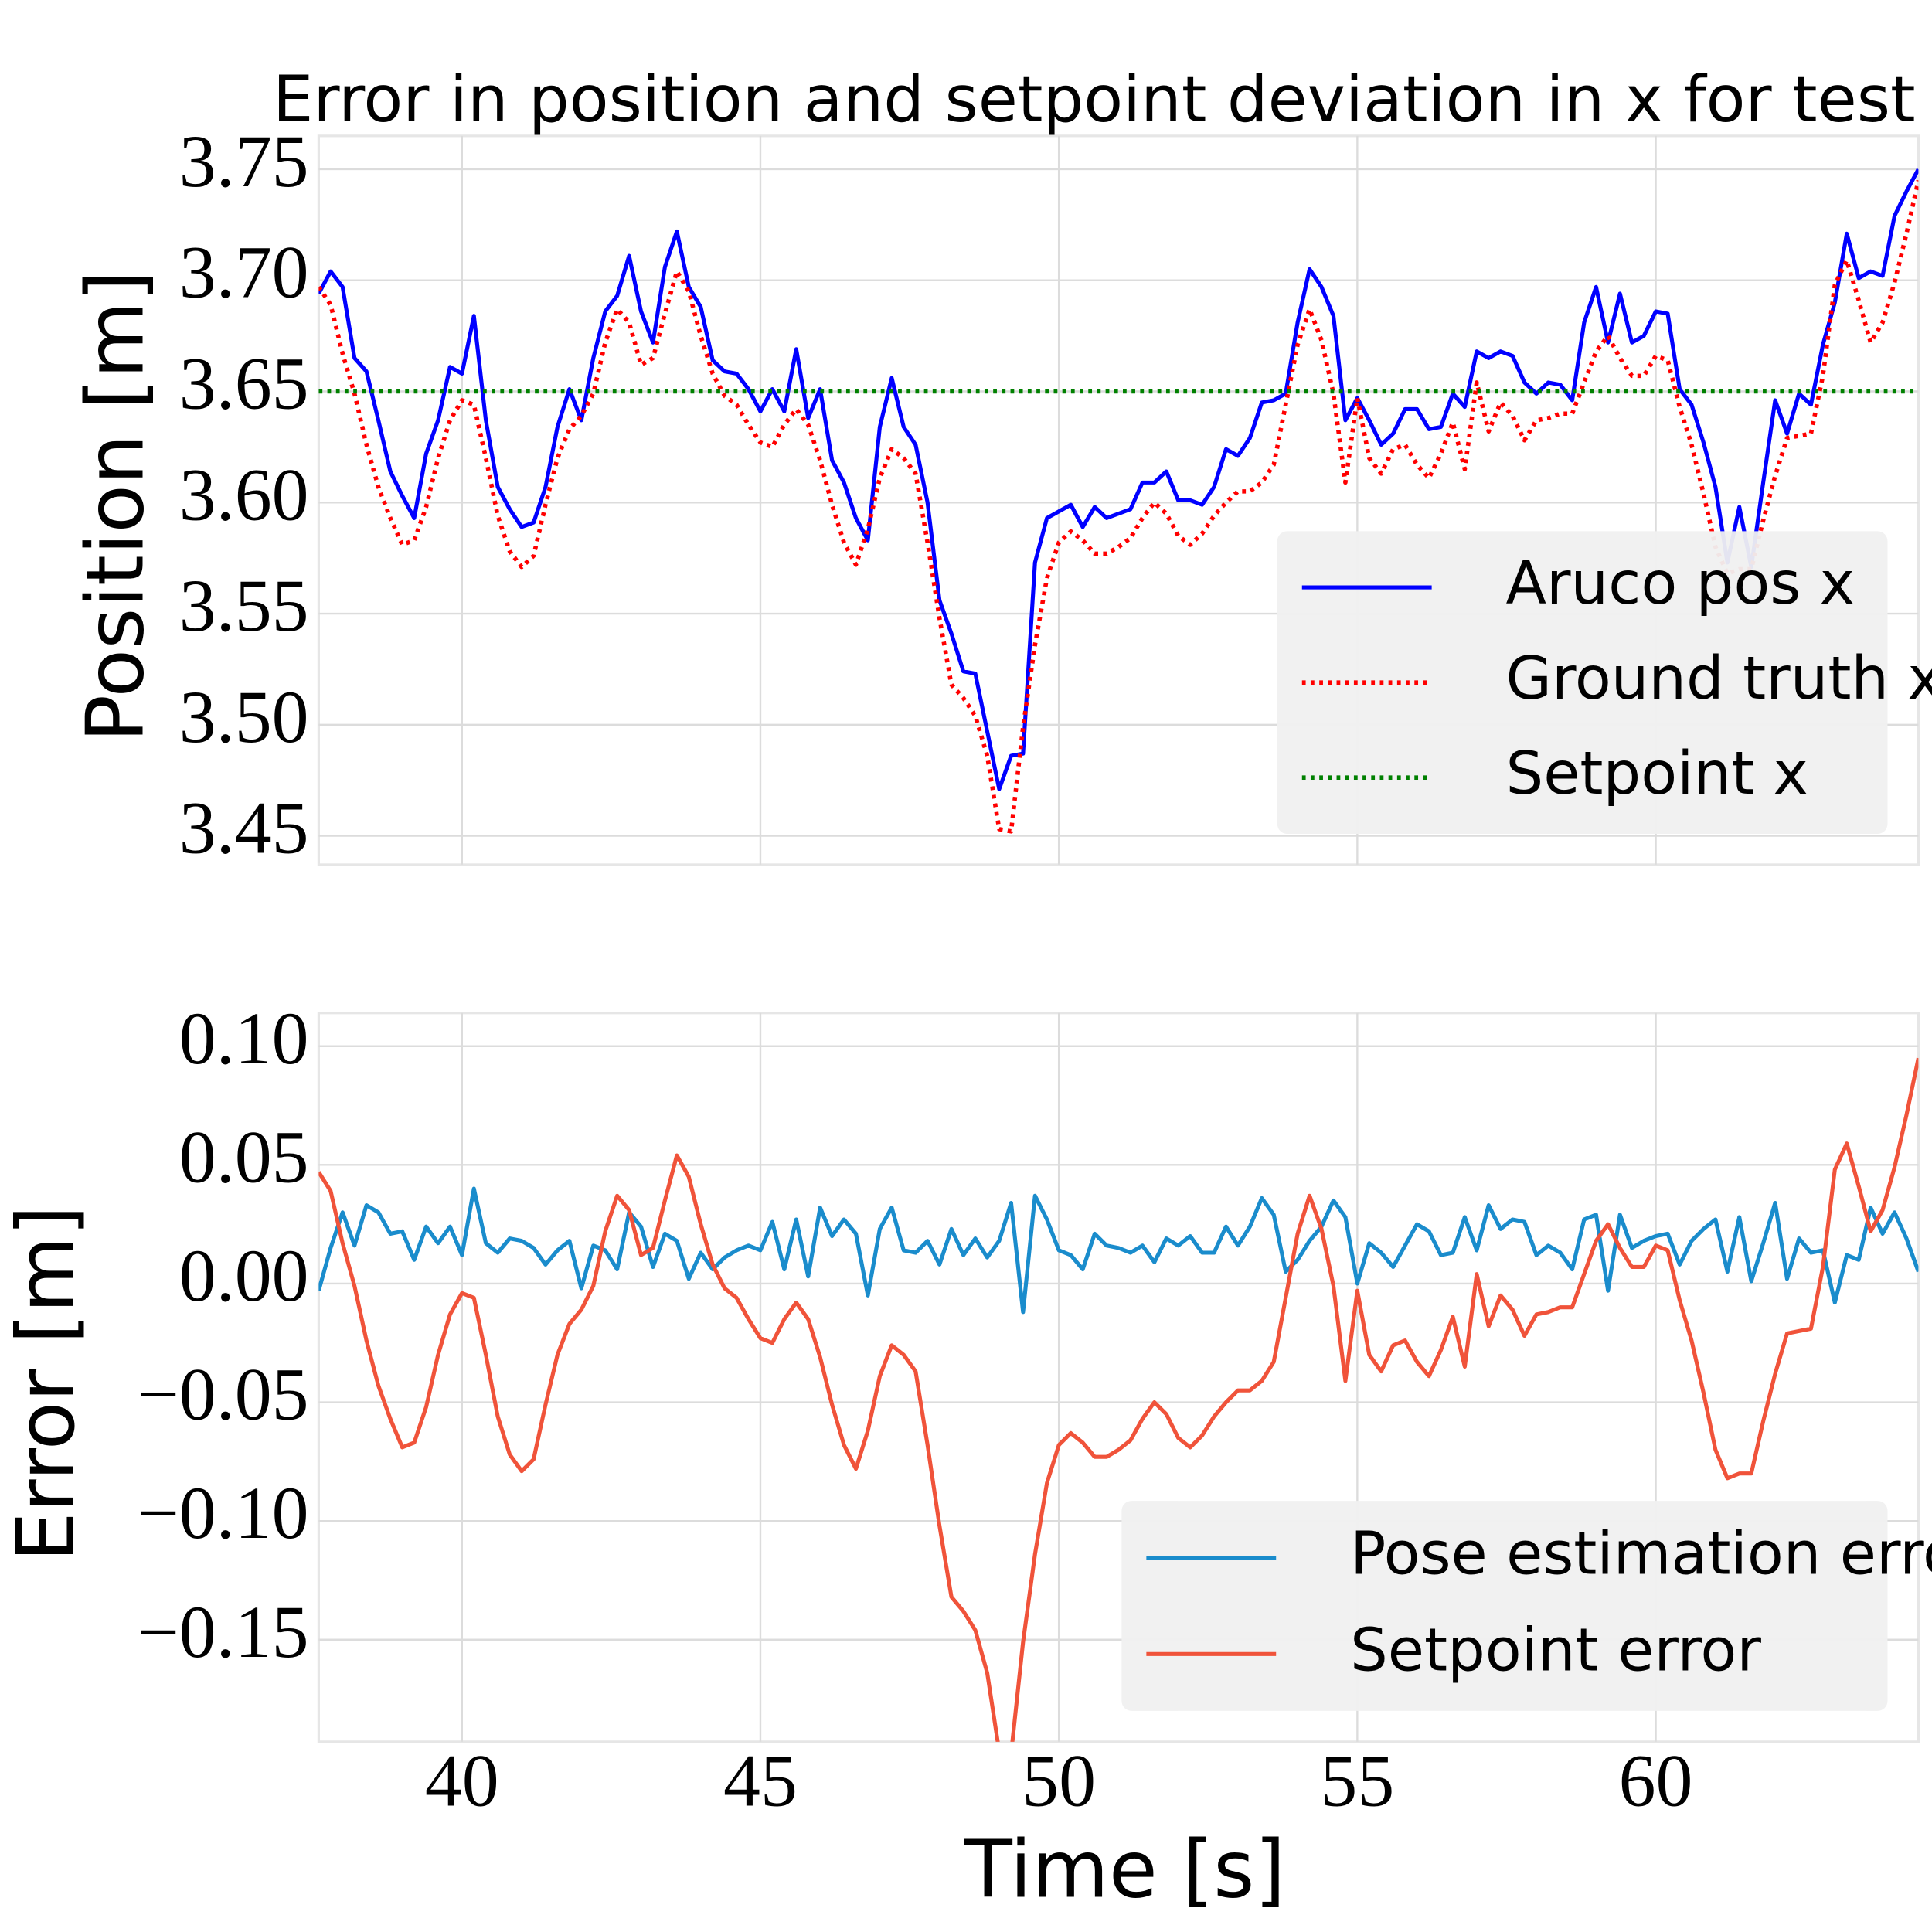 This screenshot has height=1932, width=1932. I want to click on y-tick-label: −0.15, so click(223, 1632).